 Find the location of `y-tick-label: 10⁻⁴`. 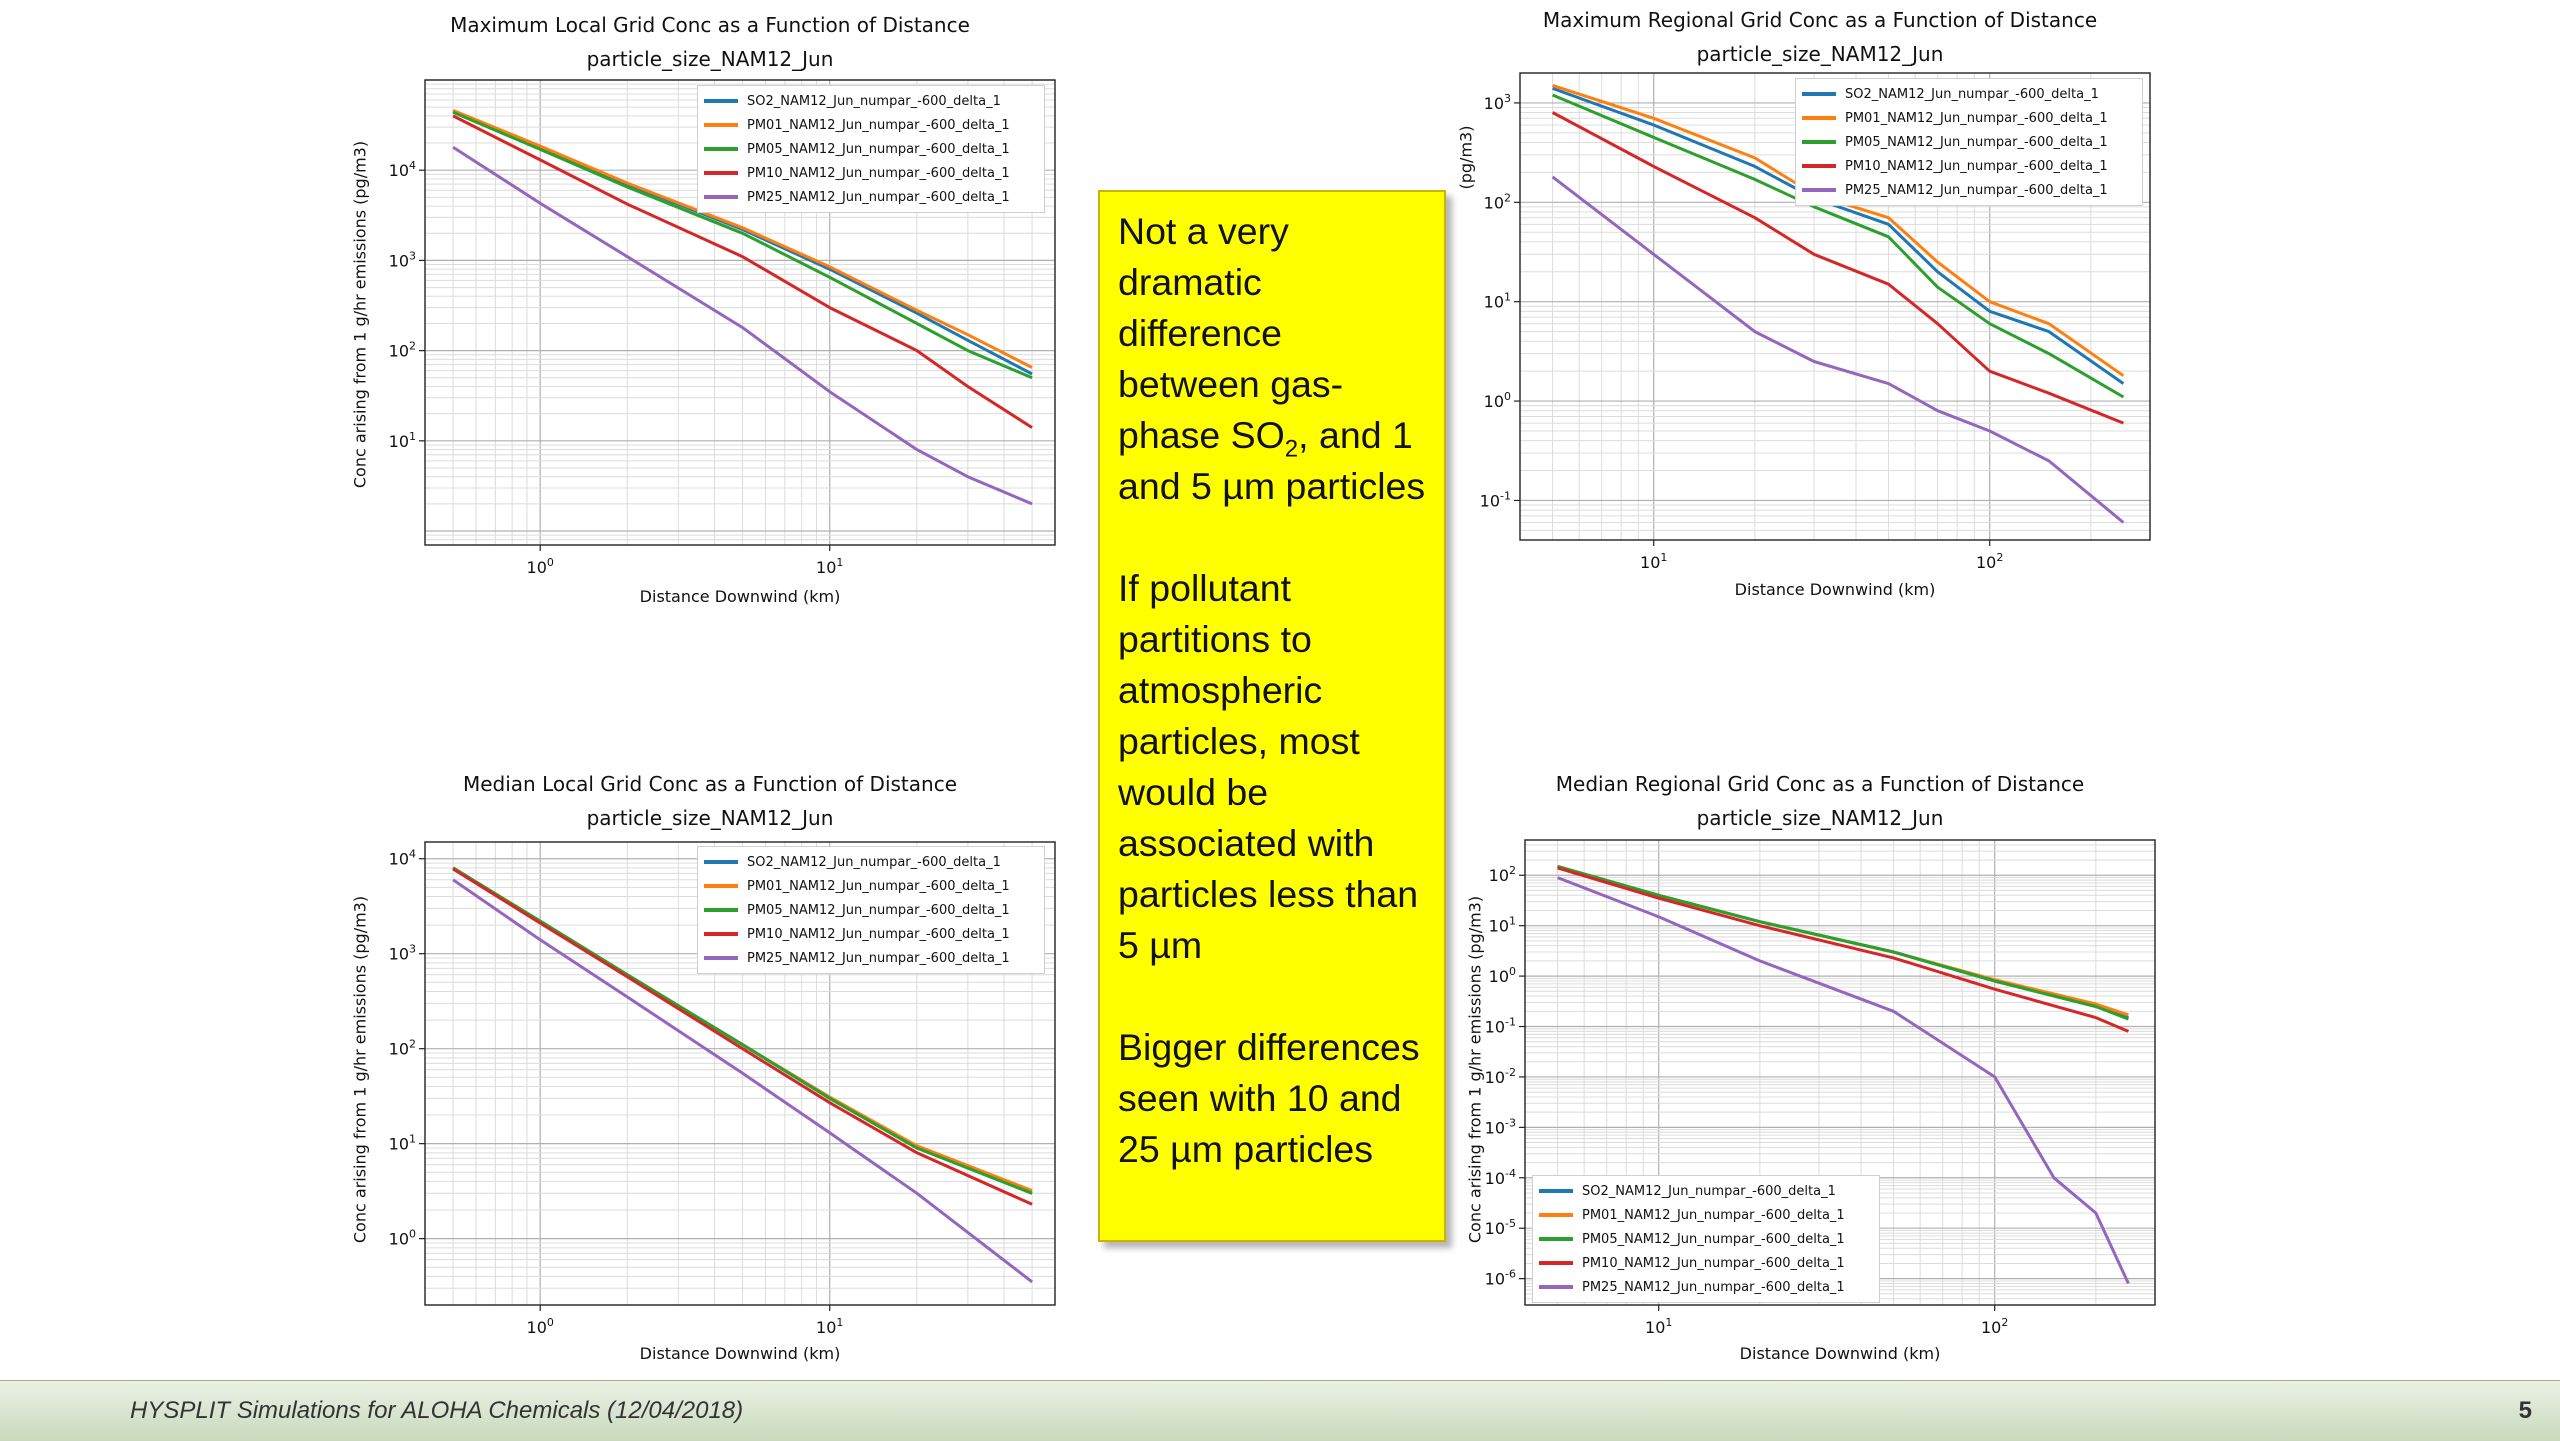

y-tick-label: 10⁻⁴ is located at coordinates (1500, 1177).